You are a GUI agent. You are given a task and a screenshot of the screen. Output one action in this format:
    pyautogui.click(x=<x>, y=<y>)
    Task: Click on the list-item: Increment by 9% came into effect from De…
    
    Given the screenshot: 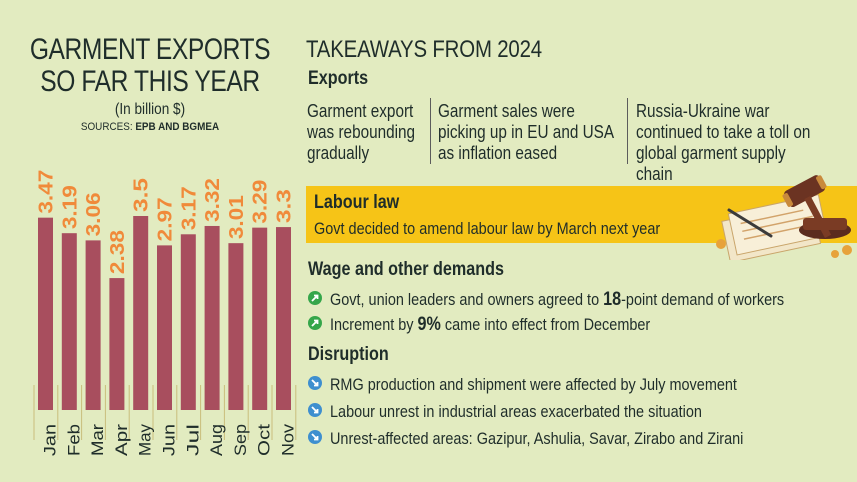 What is the action you would take?
    pyautogui.click(x=507, y=325)
    